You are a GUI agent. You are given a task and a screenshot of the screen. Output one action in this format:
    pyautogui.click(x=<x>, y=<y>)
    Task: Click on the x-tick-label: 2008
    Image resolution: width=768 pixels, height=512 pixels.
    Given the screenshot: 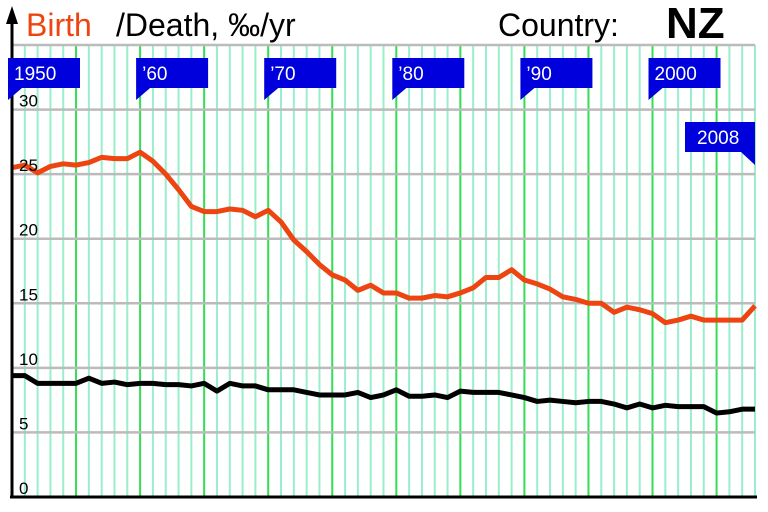 What is the action you would take?
    pyautogui.click(x=718, y=138)
    